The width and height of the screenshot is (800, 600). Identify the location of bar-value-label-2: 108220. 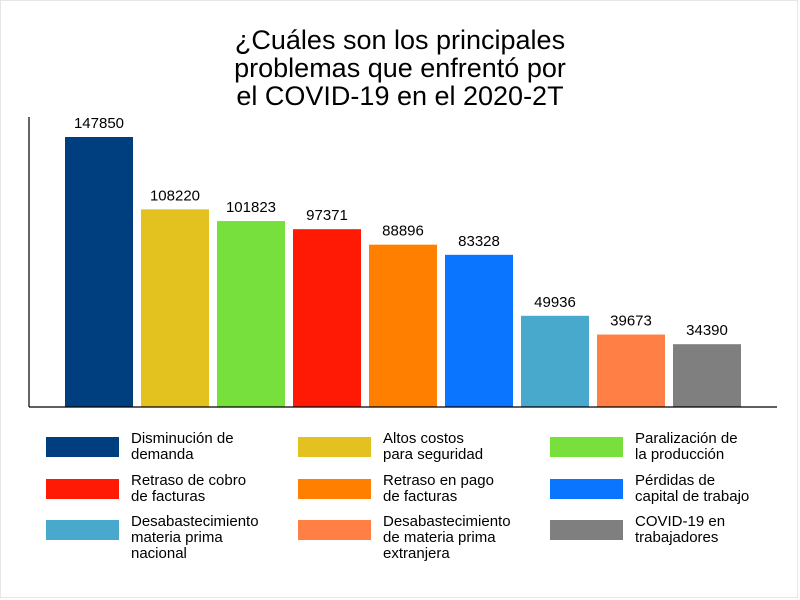
(175, 195).